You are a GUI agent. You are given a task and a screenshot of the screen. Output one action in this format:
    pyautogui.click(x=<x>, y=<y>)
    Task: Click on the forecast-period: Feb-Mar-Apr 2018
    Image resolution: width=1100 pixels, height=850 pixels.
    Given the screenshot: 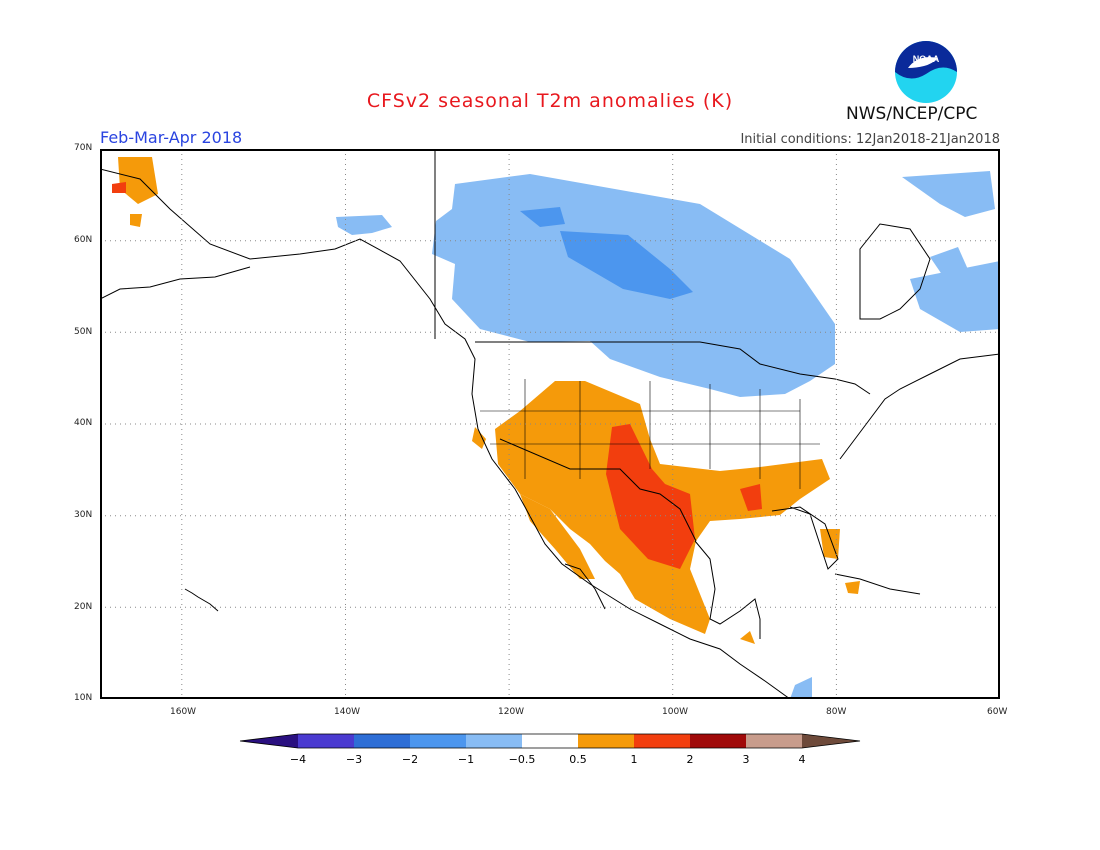 What is the action you would take?
    pyautogui.click(x=171, y=137)
    